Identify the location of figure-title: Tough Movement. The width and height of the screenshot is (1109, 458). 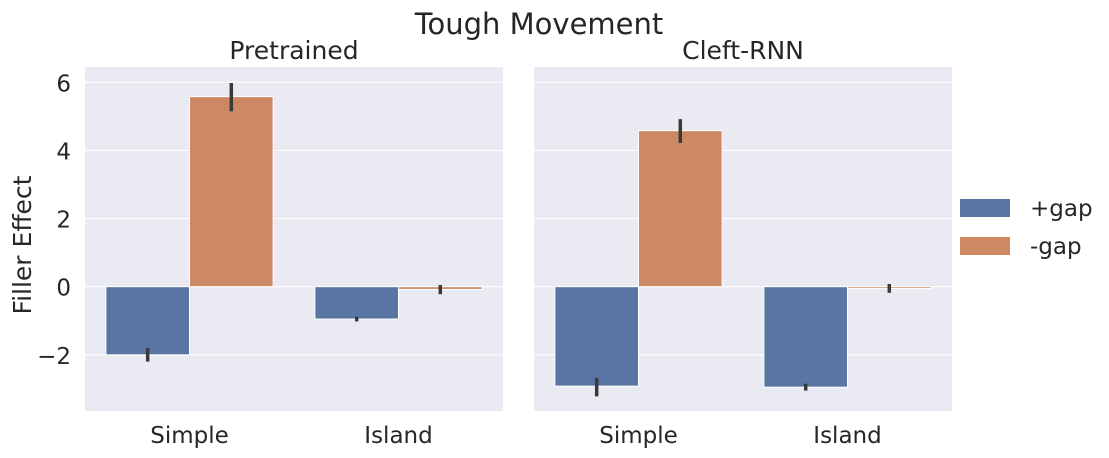
(539, 24).